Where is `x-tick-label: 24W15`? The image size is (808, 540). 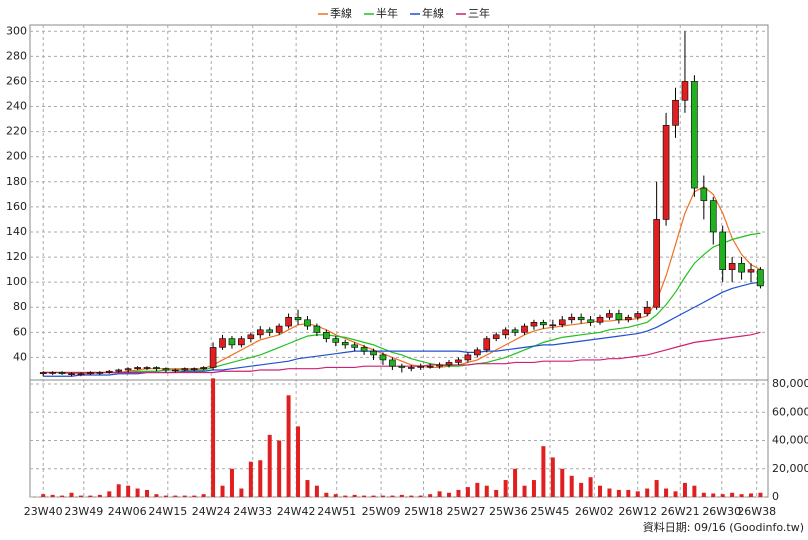 x-tick-label: 24W15 is located at coordinates (167, 511).